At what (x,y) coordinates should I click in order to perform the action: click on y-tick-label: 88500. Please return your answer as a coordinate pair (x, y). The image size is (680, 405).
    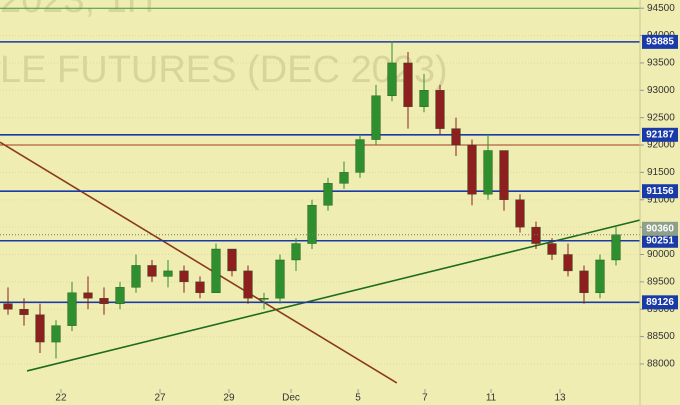
    Looking at the image, I should click on (661, 336).